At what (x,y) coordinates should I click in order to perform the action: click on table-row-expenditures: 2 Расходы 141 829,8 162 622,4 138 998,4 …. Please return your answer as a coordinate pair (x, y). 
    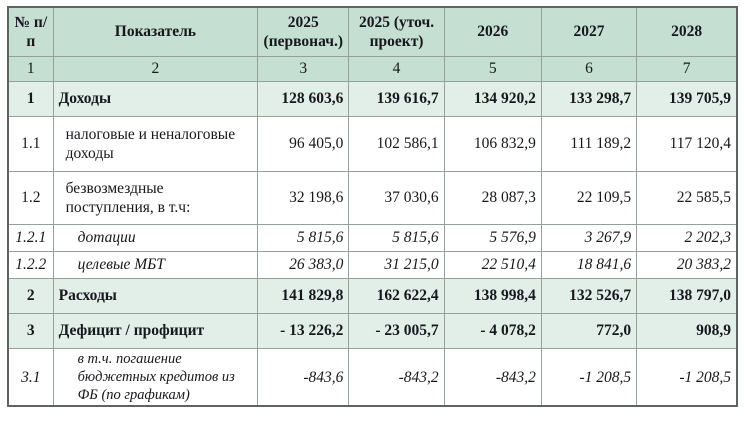
    Looking at the image, I should click on (372, 296).